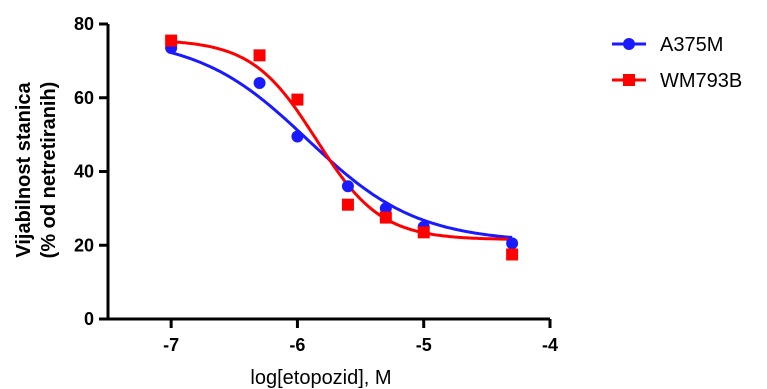 The image size is (767, 389). Describe the element at coordinates (629, 44) in the screenshot. I see `legend-marker-A375M` at that location.